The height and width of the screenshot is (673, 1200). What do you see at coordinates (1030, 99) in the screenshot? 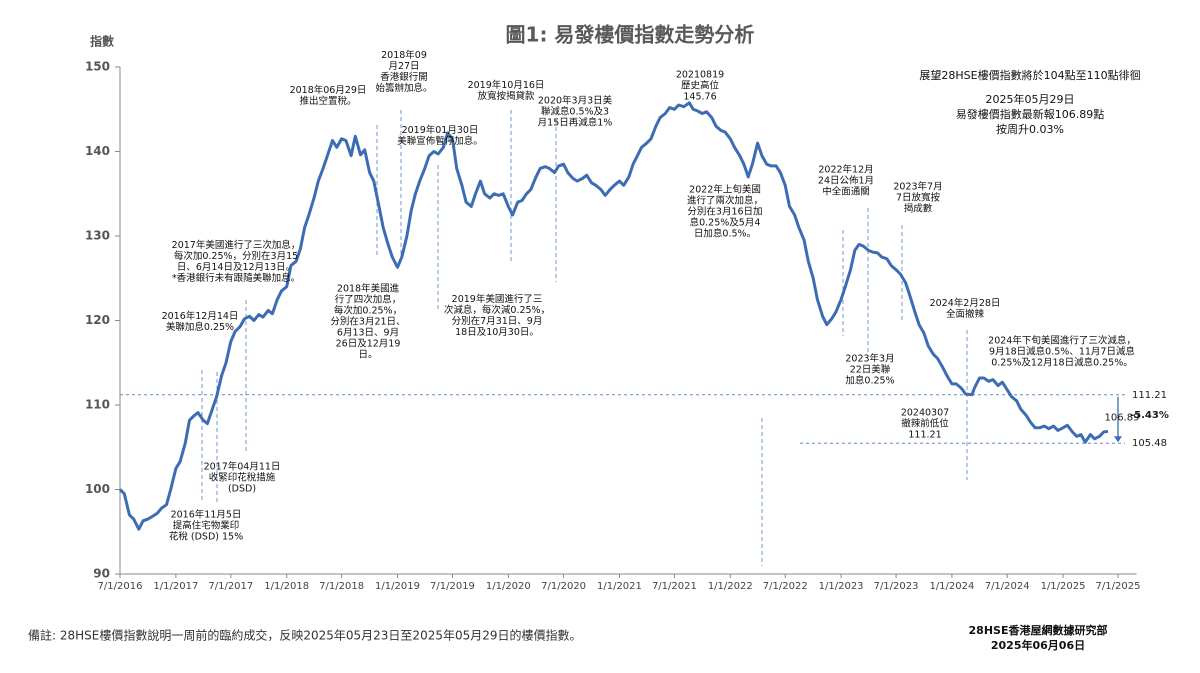
I see `outlook-note: 2025年05月29日` at bounding box center [1030, 99].